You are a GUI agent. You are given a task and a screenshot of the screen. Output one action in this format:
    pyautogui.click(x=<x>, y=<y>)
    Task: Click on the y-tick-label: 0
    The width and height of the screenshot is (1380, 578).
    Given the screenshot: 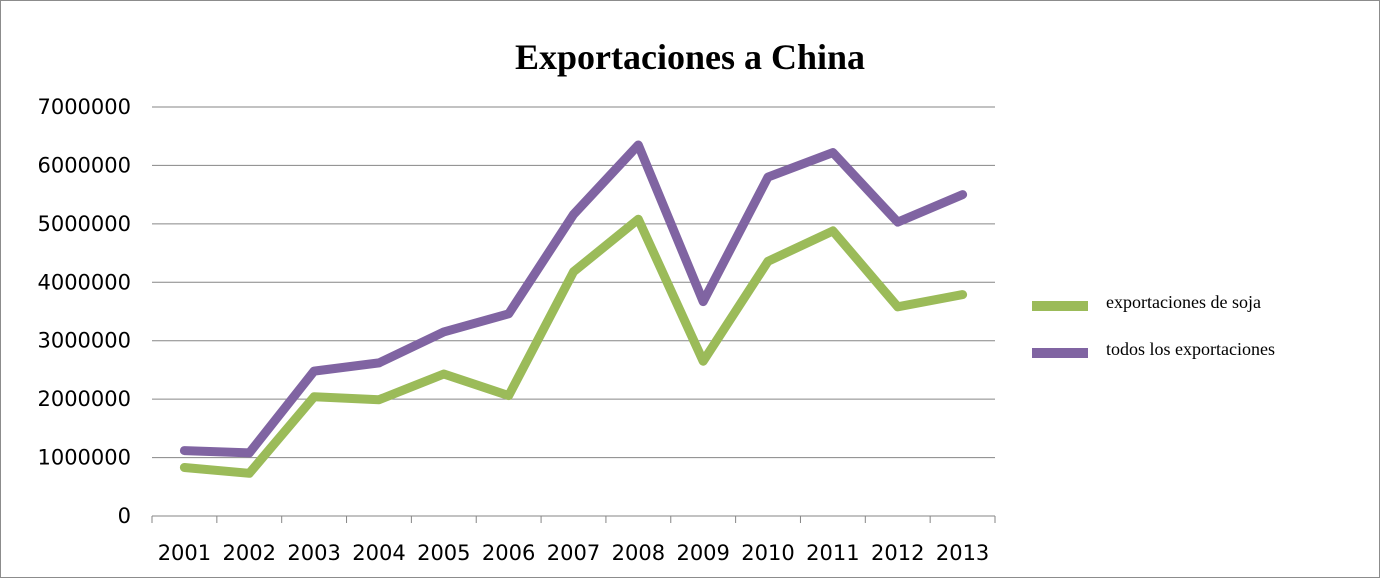 What is the action you would take?
    pyautogui.click(x=124, y=516)
    